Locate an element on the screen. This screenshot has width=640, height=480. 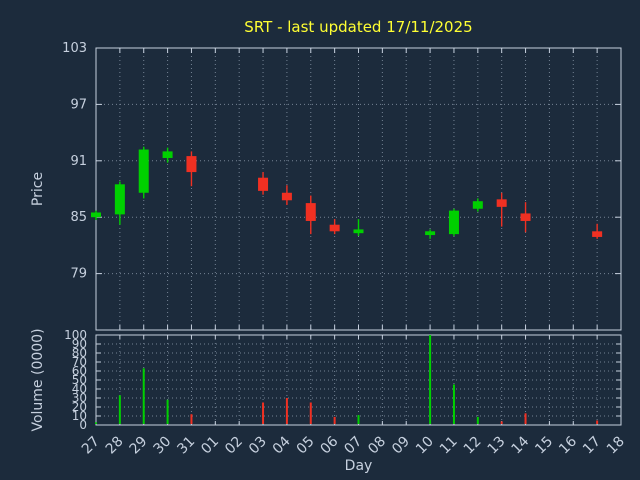
day-tick-label: 16 is located at coordinates (568, 445).